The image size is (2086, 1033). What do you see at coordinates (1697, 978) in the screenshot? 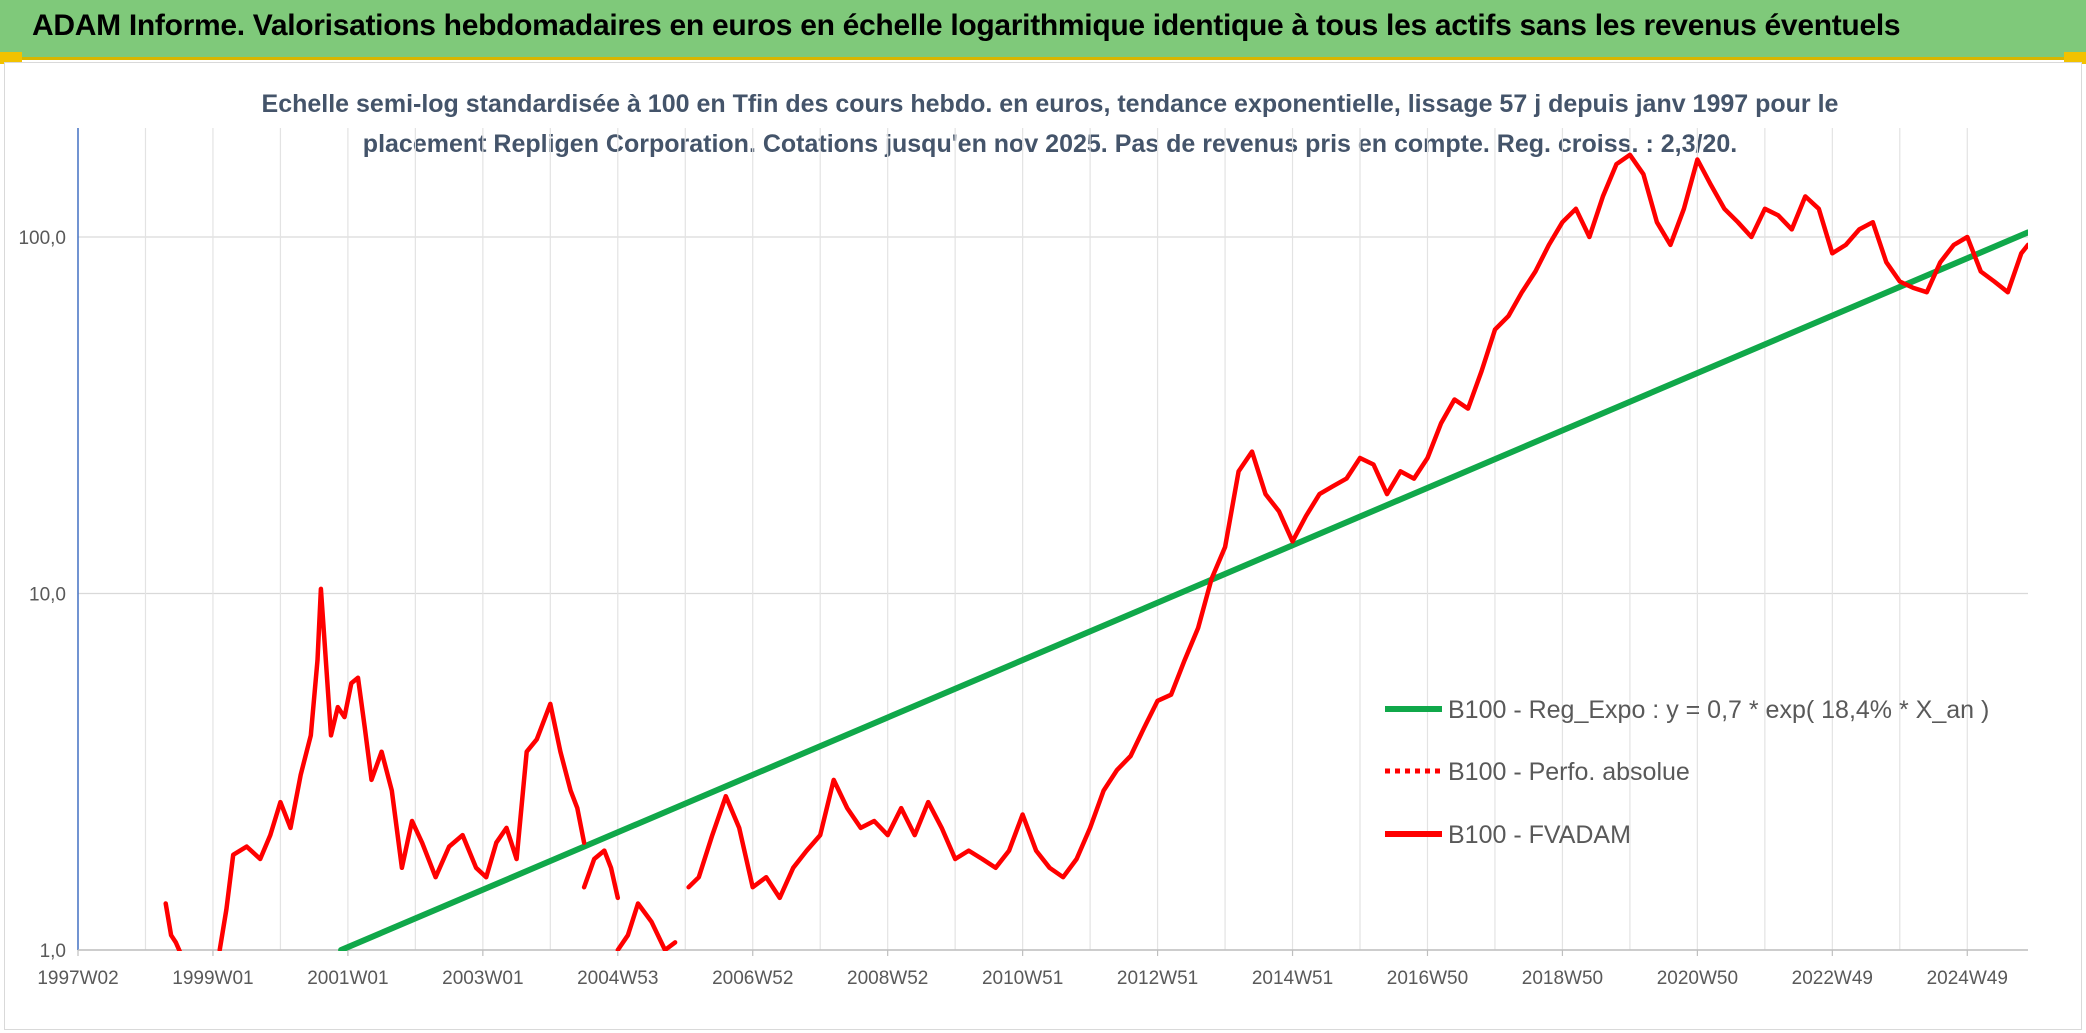
I see `x-tick-label: 2020W50` at bounding box center [1697, 978].